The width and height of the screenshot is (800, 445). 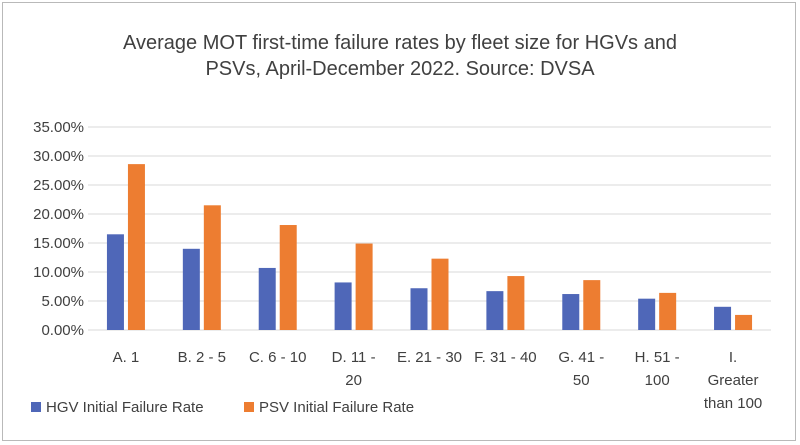 I want to click on x-tick-label-line: Greater, so click(x=733, y=380).